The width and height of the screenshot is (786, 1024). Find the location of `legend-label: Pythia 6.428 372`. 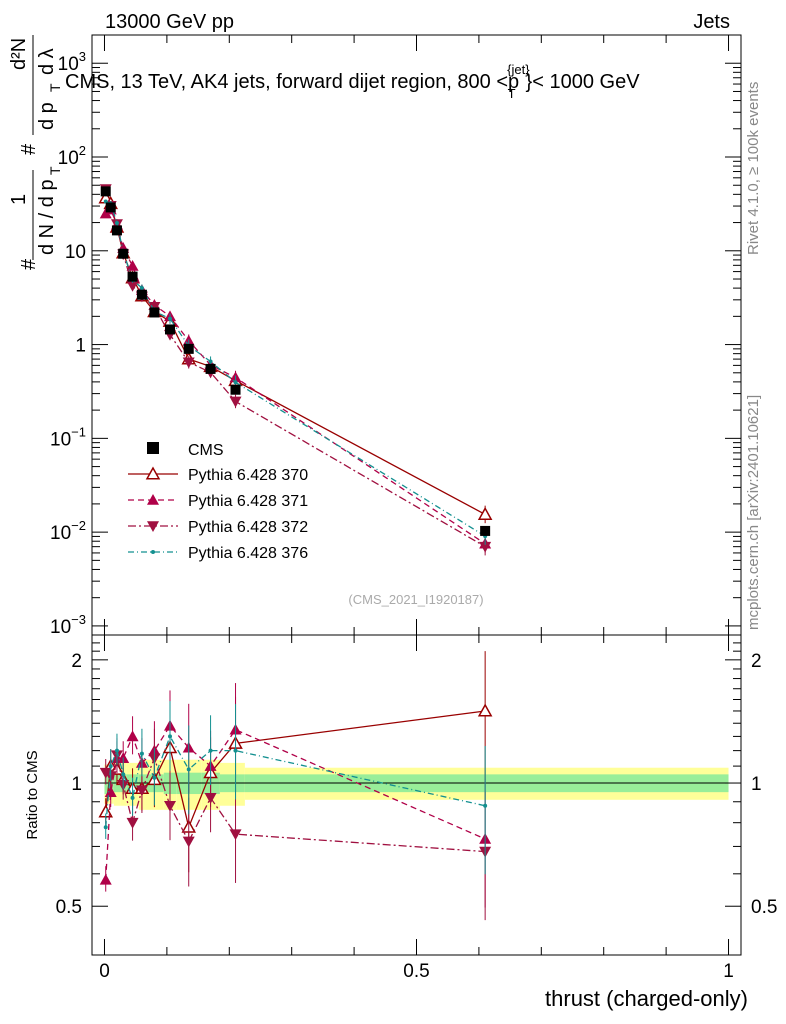

legend-label: Pythia 6.428 372 is located at coordinates (248, 527).